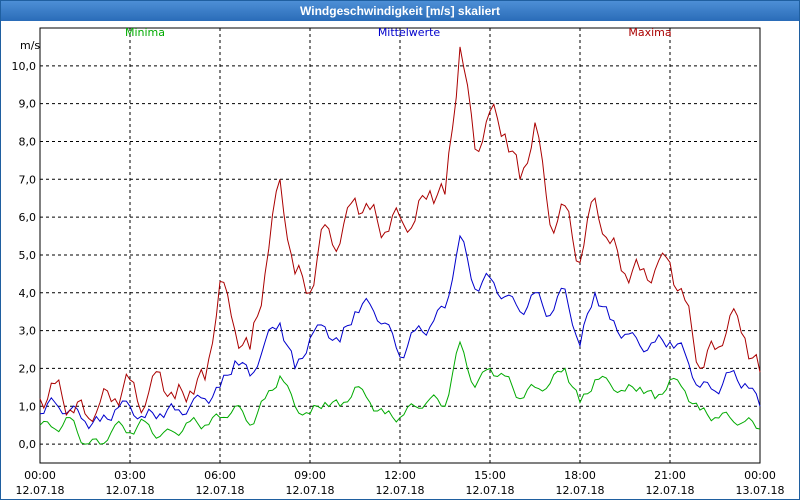 The height and width of the screenshot is (500, 800). Describe the element at coordinates (400, 11) in the screenshot. I see `window-title: Windgeschwindigkeit [m/s] skaliert` at that location.